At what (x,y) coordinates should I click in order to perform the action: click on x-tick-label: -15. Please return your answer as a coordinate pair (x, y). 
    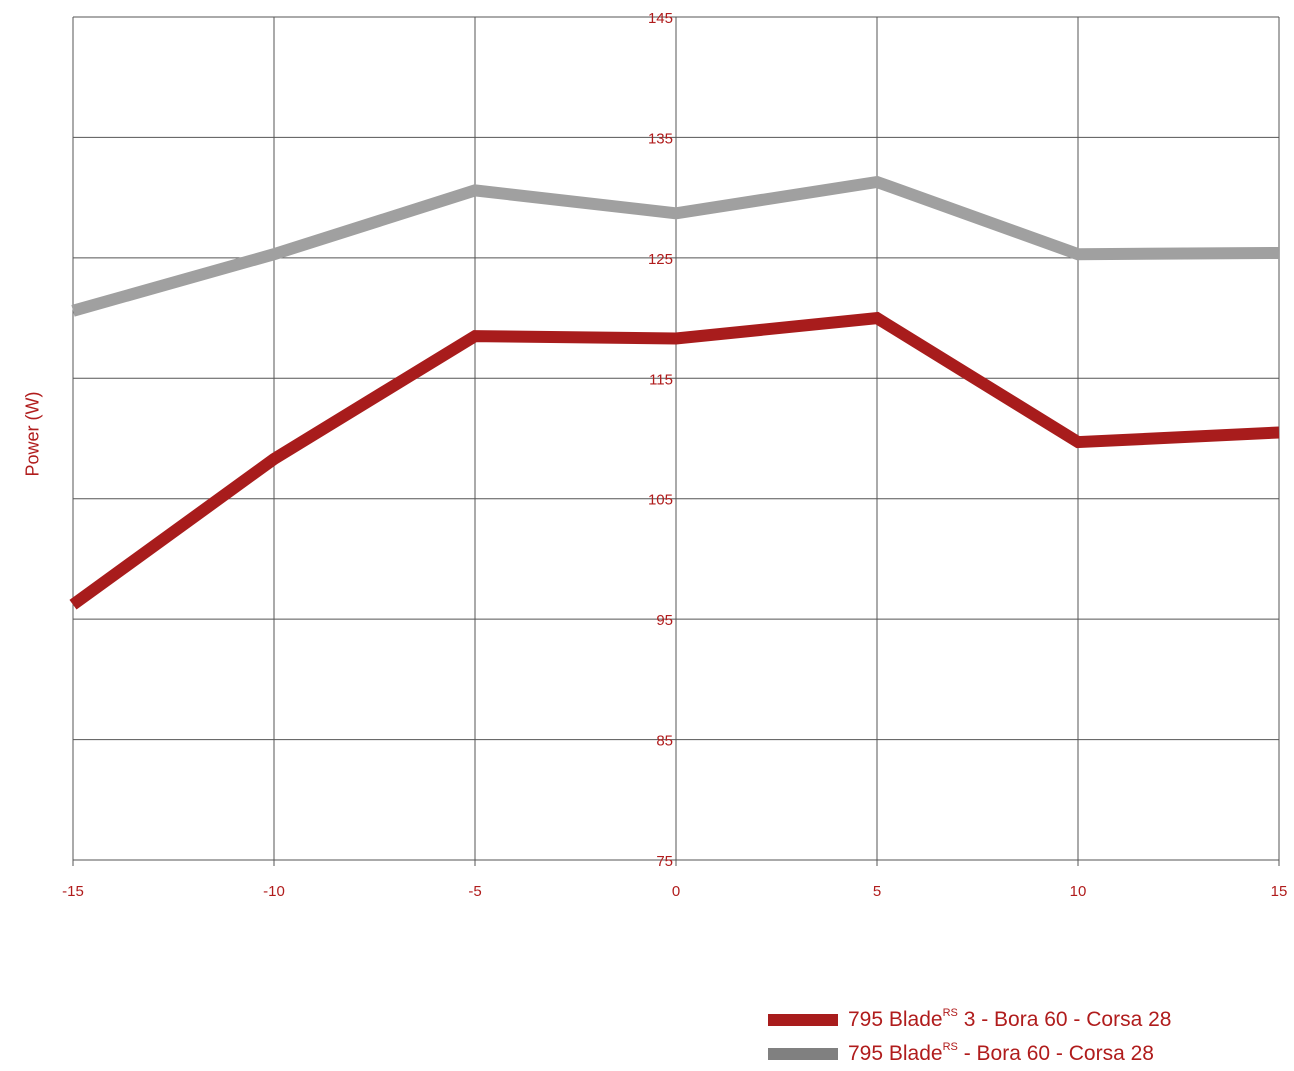
    Looking at the image, I should click on (73, 891).